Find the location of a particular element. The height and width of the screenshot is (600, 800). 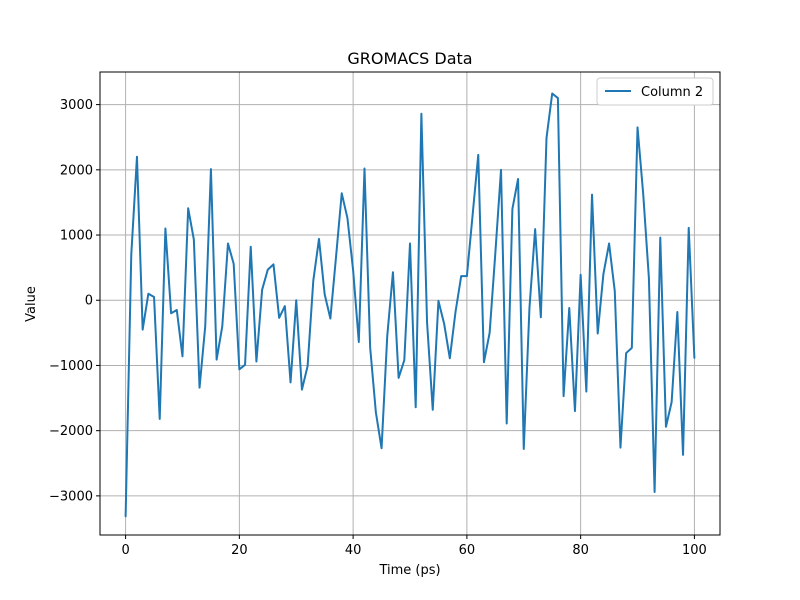

legend: Column 2 is located at coordinates (655, 91).